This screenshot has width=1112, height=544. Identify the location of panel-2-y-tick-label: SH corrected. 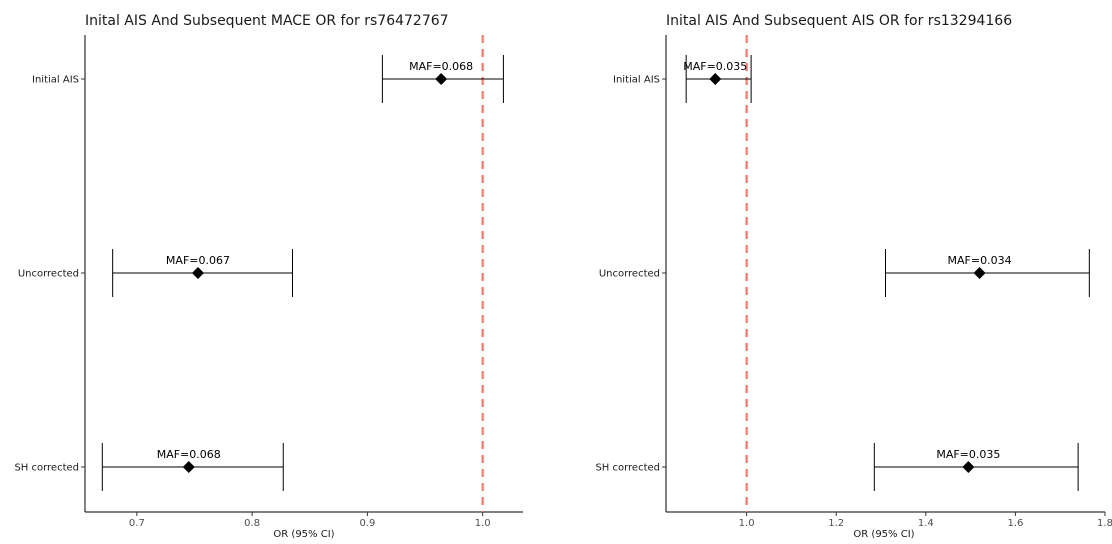
(627, 468).